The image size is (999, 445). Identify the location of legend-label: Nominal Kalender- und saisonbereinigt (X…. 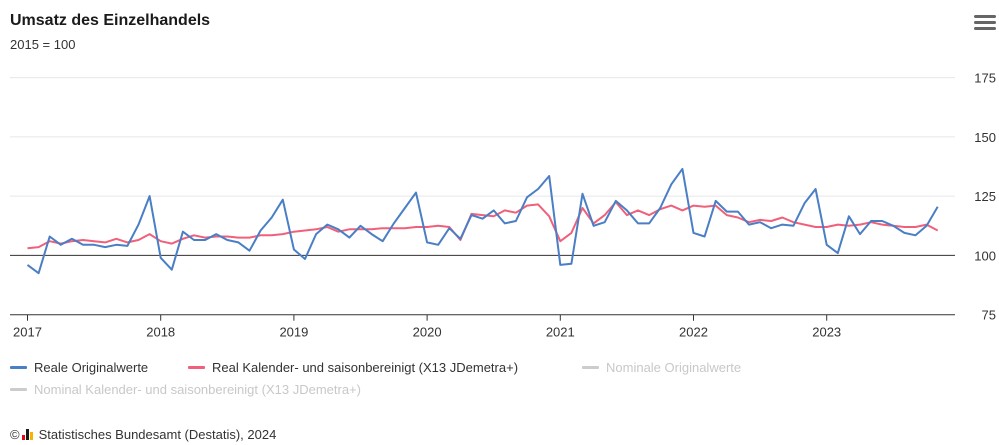
(197, 389).